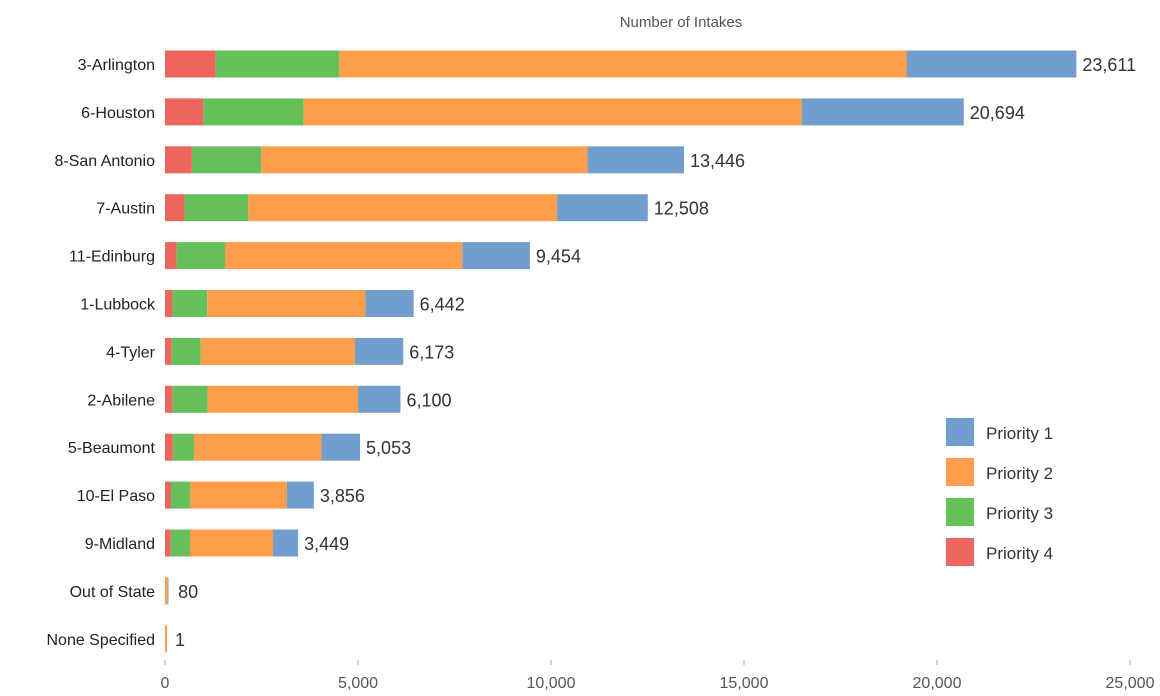 The width and height of the screenshot is (1160, 696). Describe the element at coordinates (1019, 553) in the screenshot. I see `legend-label: Priority 4` at that location.